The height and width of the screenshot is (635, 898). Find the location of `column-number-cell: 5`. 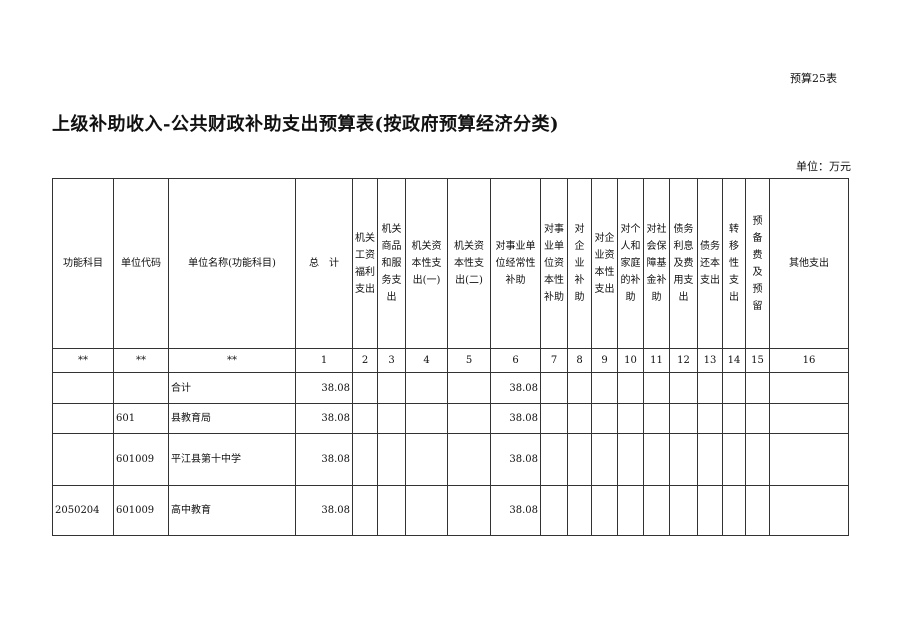

column-number-cell: 5 is located at coordinates (469, 360).